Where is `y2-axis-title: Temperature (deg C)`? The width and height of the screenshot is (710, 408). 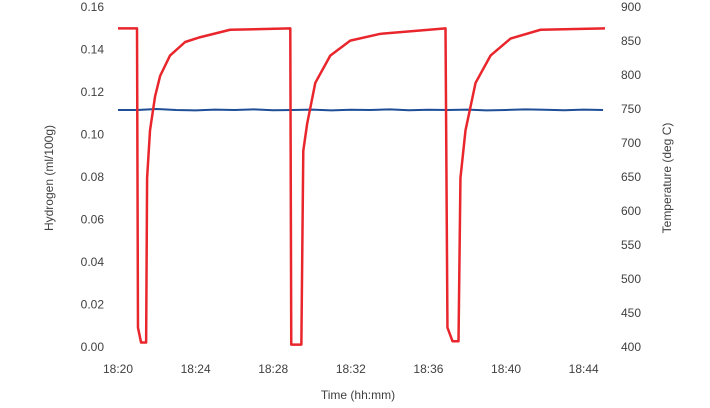
y2-axis-title: Temperature (deg C) is located at coordinates (667, 178).